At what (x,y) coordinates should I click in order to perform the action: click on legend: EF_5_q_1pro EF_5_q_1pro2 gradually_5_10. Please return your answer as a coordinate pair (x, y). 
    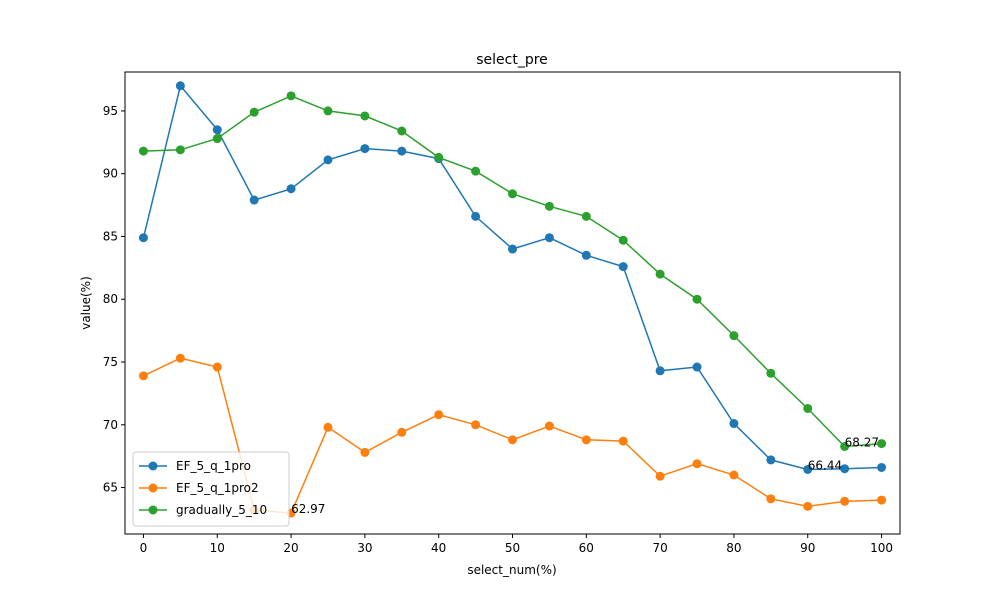
    Looking at the image, I should click on (211, 489).